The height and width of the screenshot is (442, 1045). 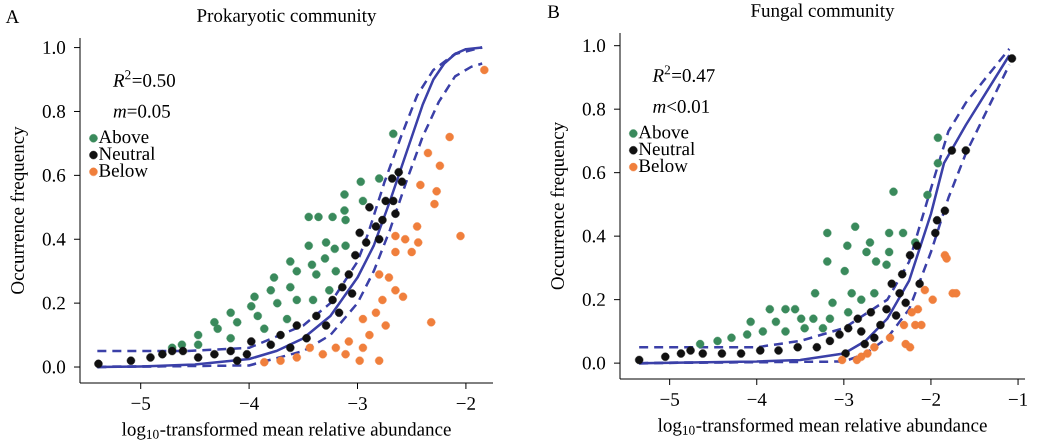 What do you see at coordinates (1018, 399) in the screenshot?
I see `x-tick-label: −1` at bounding box center [1018, 399].